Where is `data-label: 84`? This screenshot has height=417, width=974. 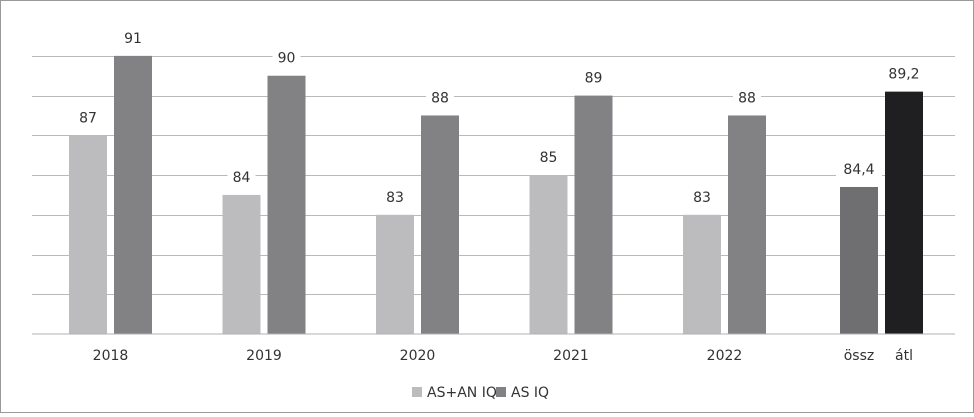 data-label: 84 is located at coordinates (242, 178).